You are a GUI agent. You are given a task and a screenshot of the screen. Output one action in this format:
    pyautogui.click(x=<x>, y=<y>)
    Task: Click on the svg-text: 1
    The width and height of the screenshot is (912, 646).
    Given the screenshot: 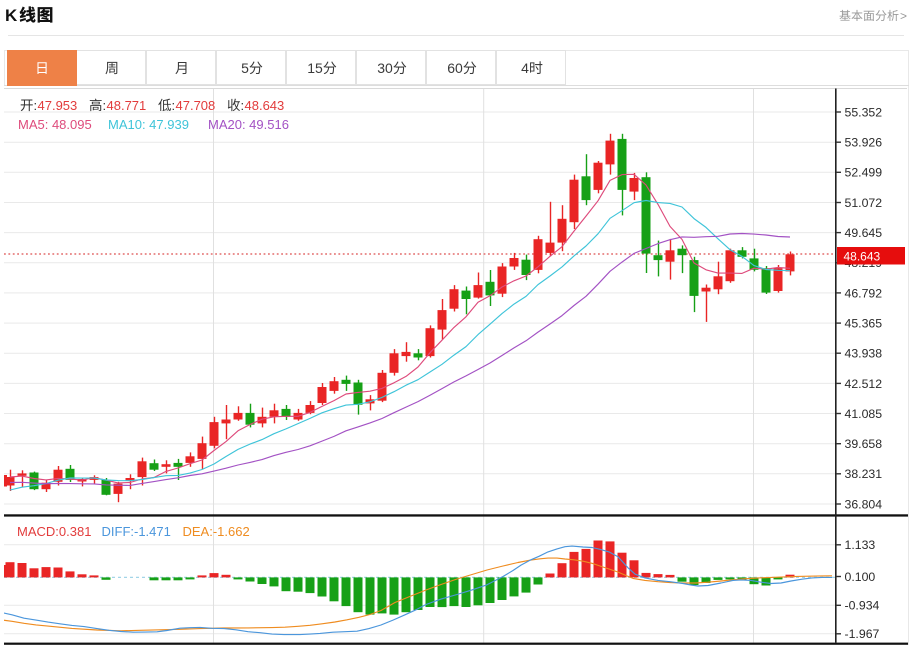 What is the action you would take?
    pyautogui.click(x=311, y=68)
    